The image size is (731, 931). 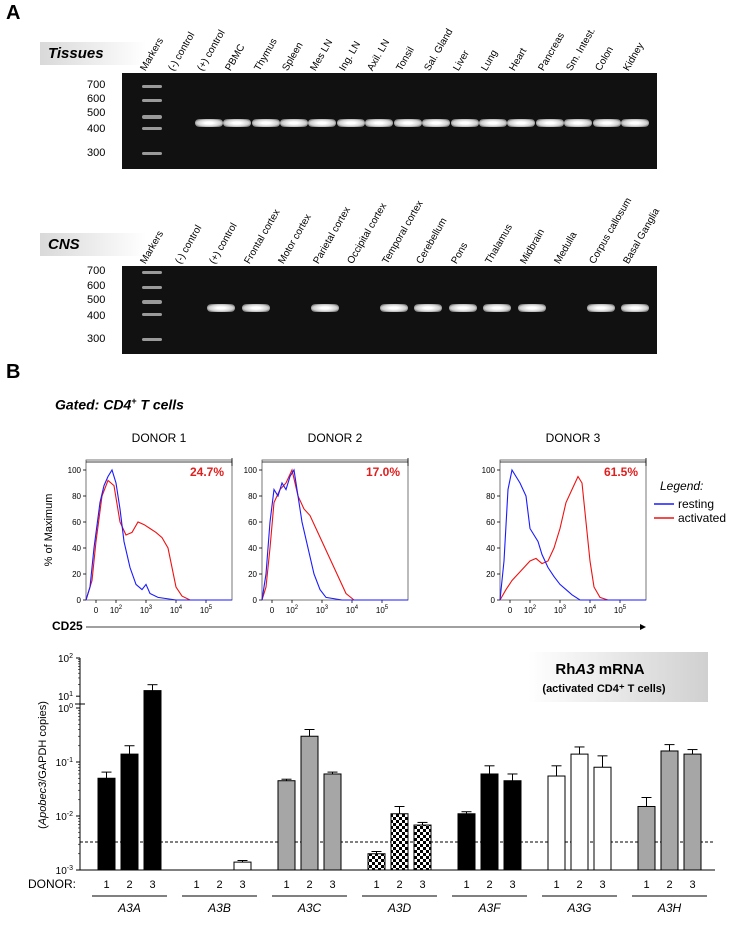 I want to click on bar-A3A-donor-3-upper, so click(x=152, y=697).